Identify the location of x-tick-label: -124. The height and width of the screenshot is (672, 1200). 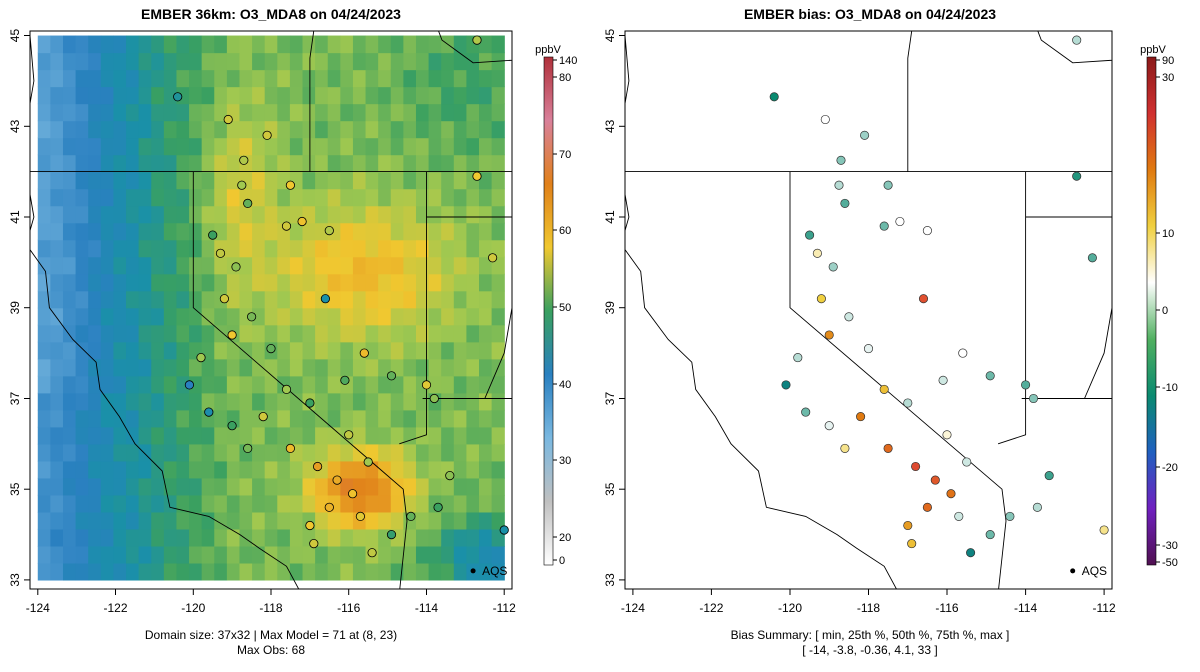
(38, 608).